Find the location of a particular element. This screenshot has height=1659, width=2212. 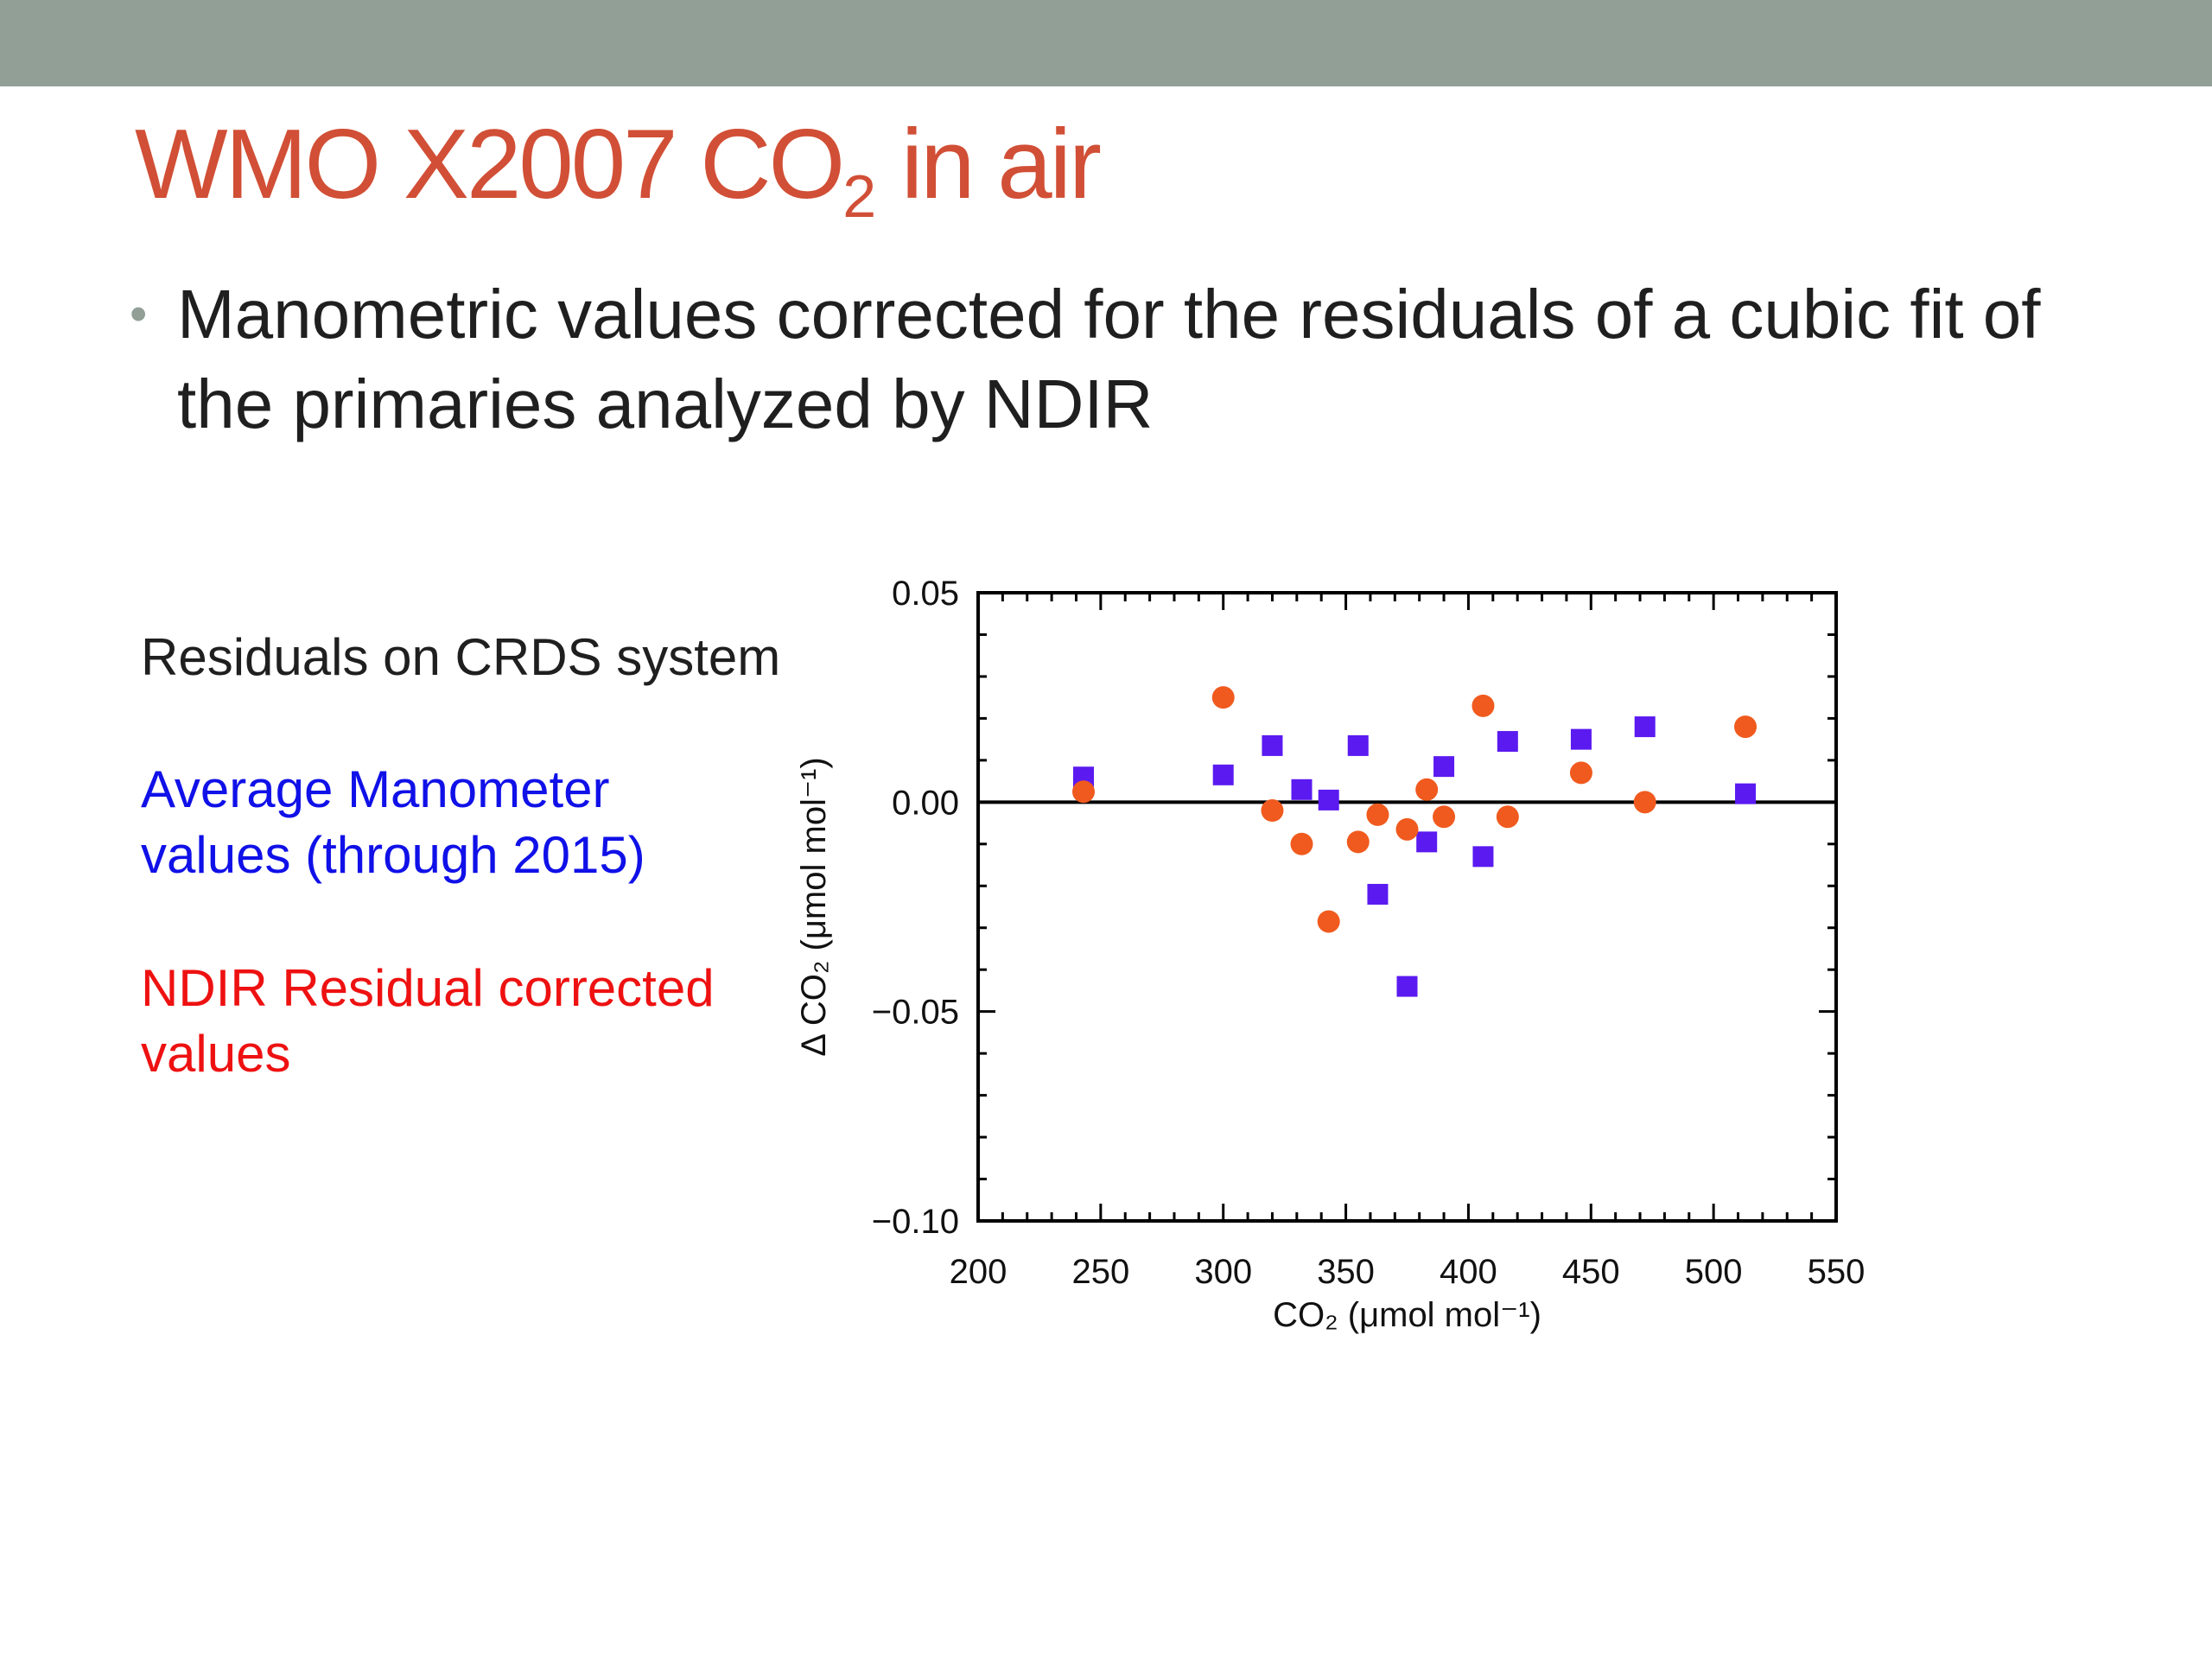

y-tick-label: −0.10 is located at coordinates (915, 1222).